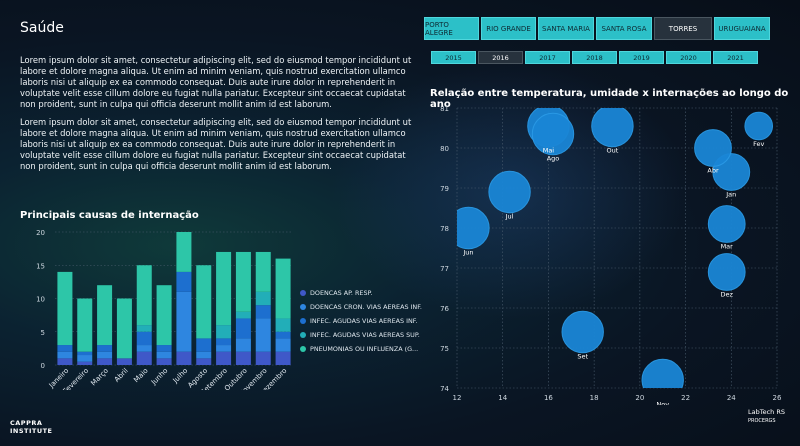  I want to click on year-button-2015: 2015, so click(453, 57).